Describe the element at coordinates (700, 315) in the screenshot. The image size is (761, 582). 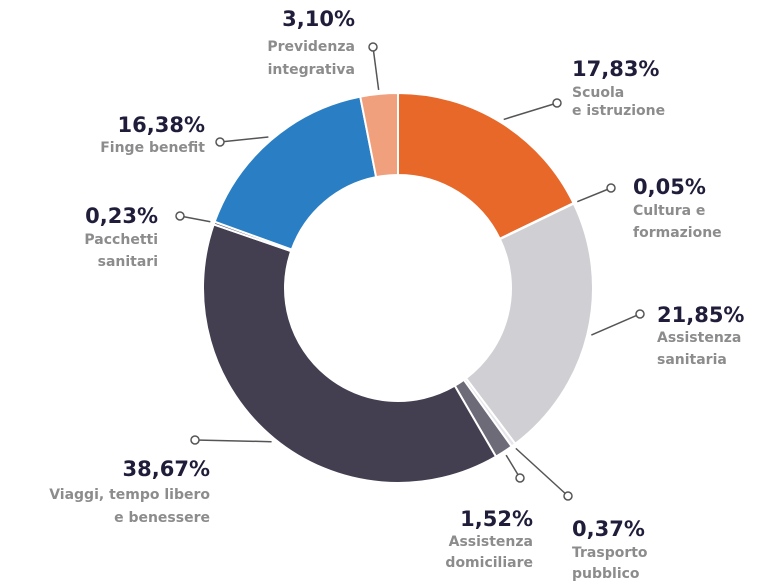
I see `value-label: 21,85%` at that location.